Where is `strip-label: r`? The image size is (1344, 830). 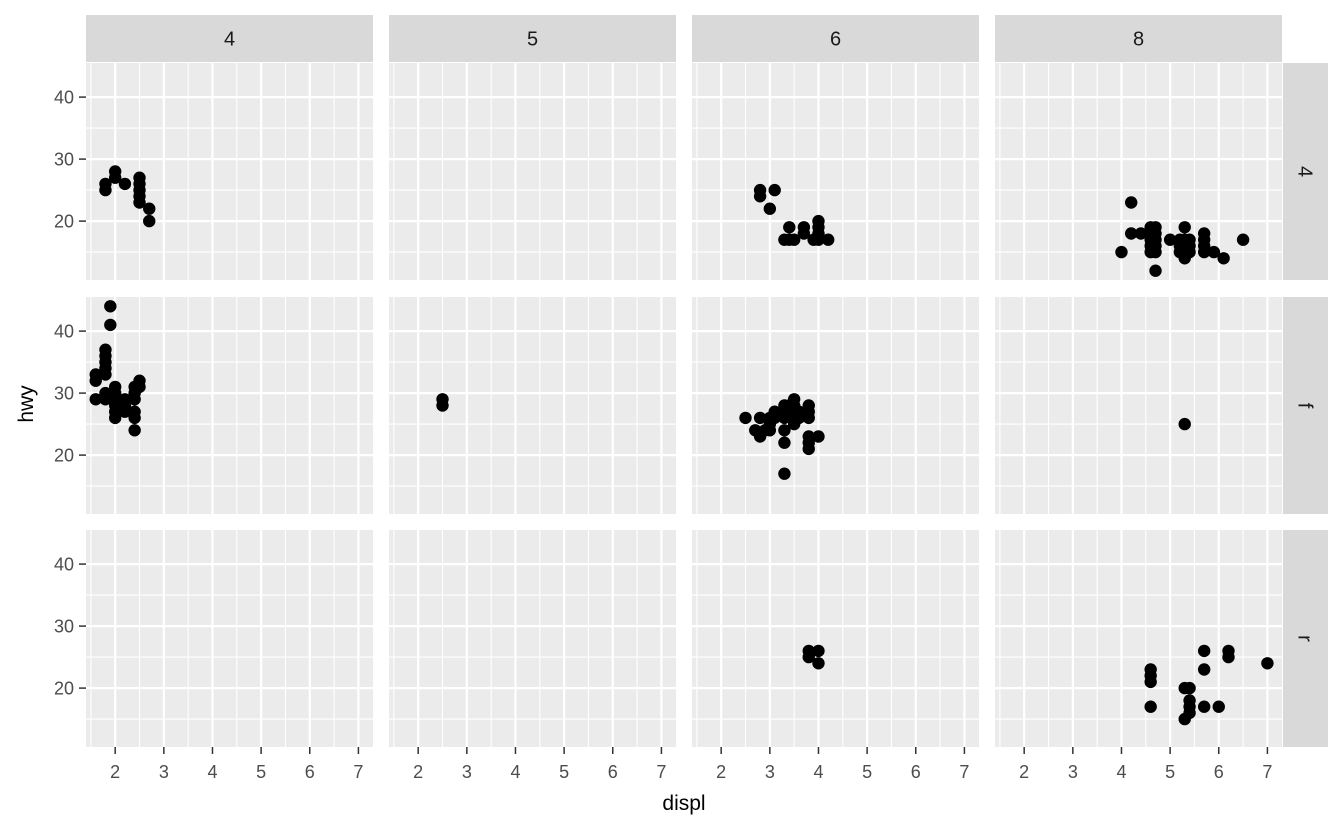 strip-label: r is located at coordinates (1305, 638).